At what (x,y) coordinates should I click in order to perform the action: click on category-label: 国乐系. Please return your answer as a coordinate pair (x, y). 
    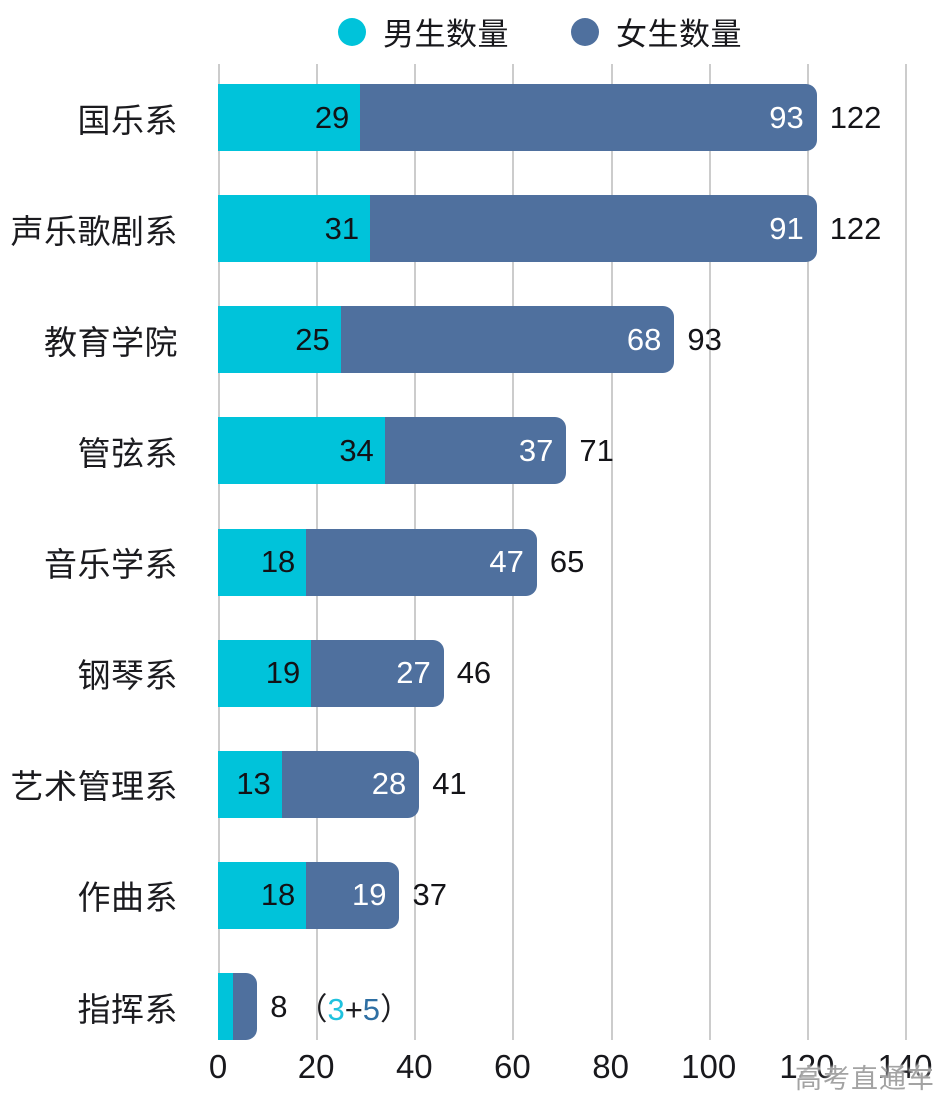
    Looking at the image, I should click on (127, 120).